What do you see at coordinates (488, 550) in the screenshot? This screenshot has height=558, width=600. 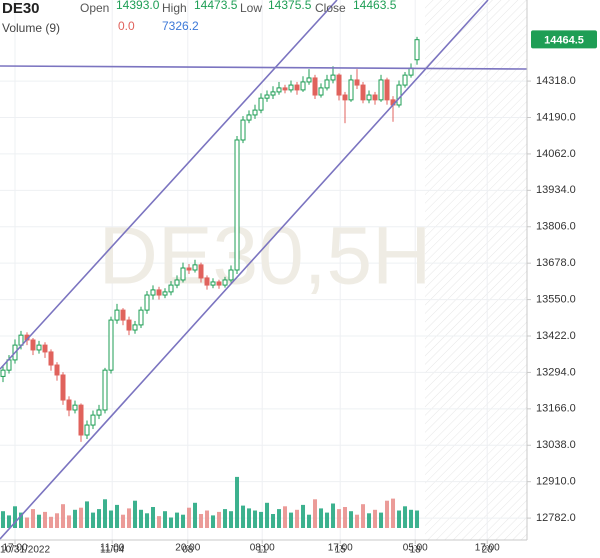 I see `x-tick-date: 20` at bounding box center [488, 550].